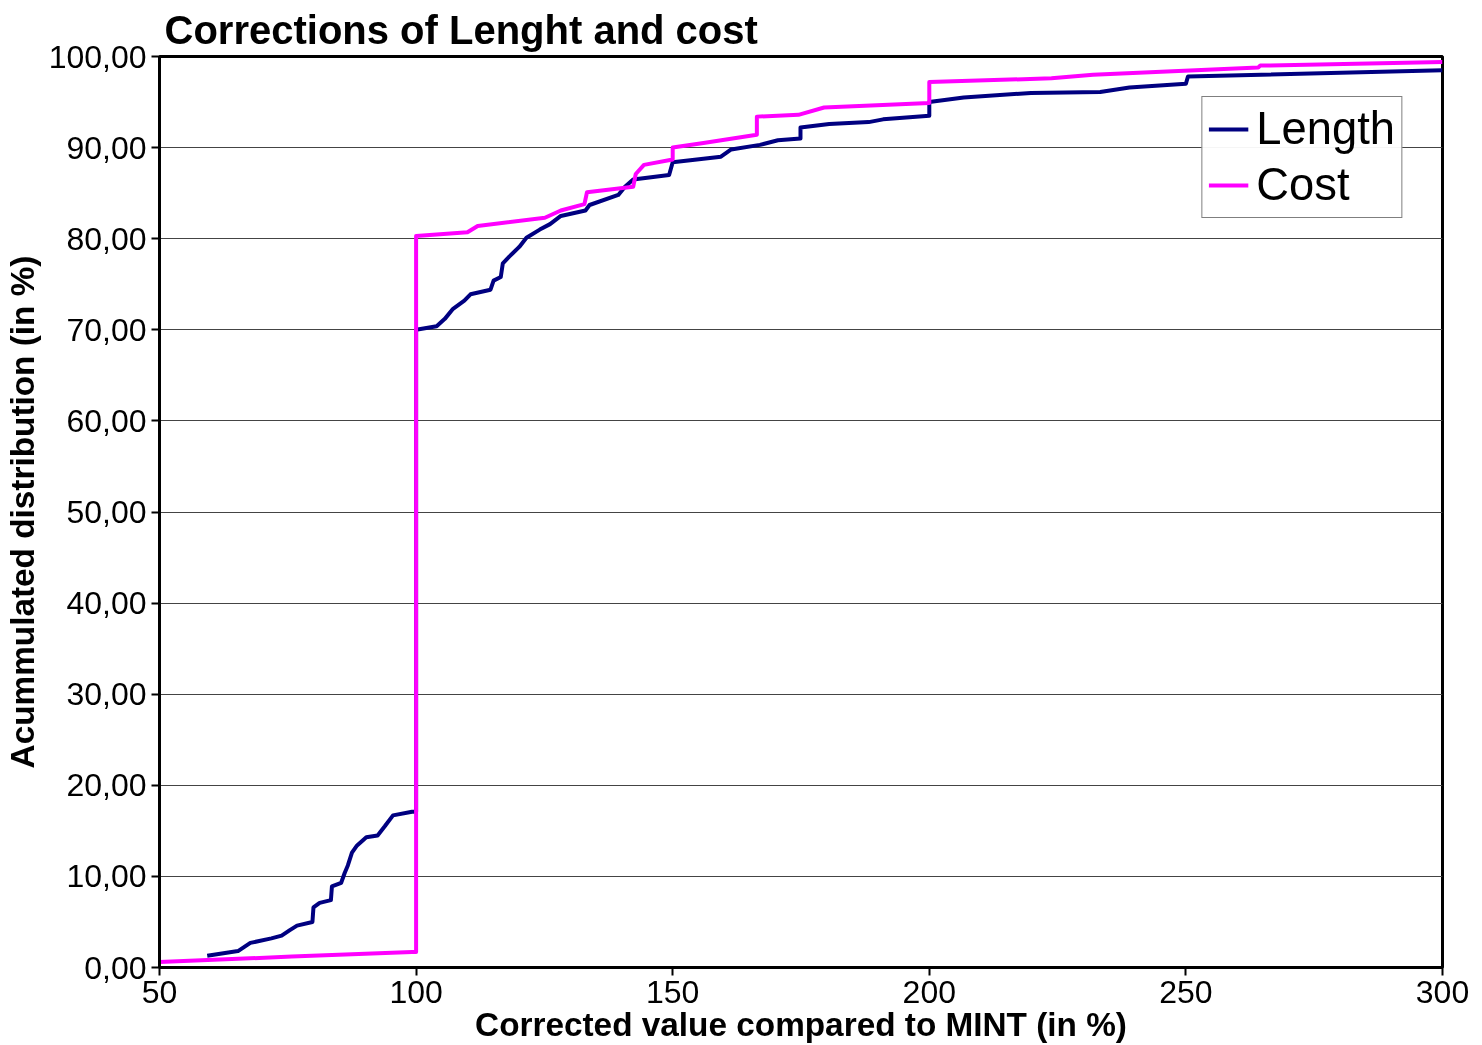  What do you see at coordinates (106, 603) in the screenshot?
I see `y-tick-label: 40,00` at bounding box center [106, 603].